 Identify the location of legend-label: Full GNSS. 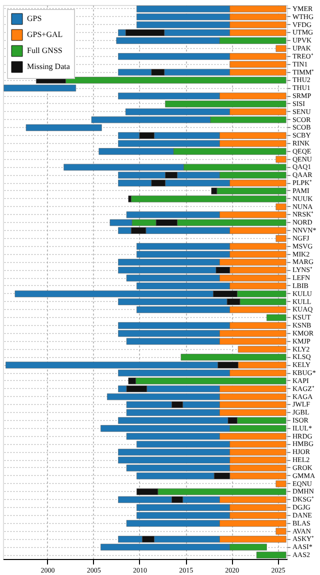
(44, 50).